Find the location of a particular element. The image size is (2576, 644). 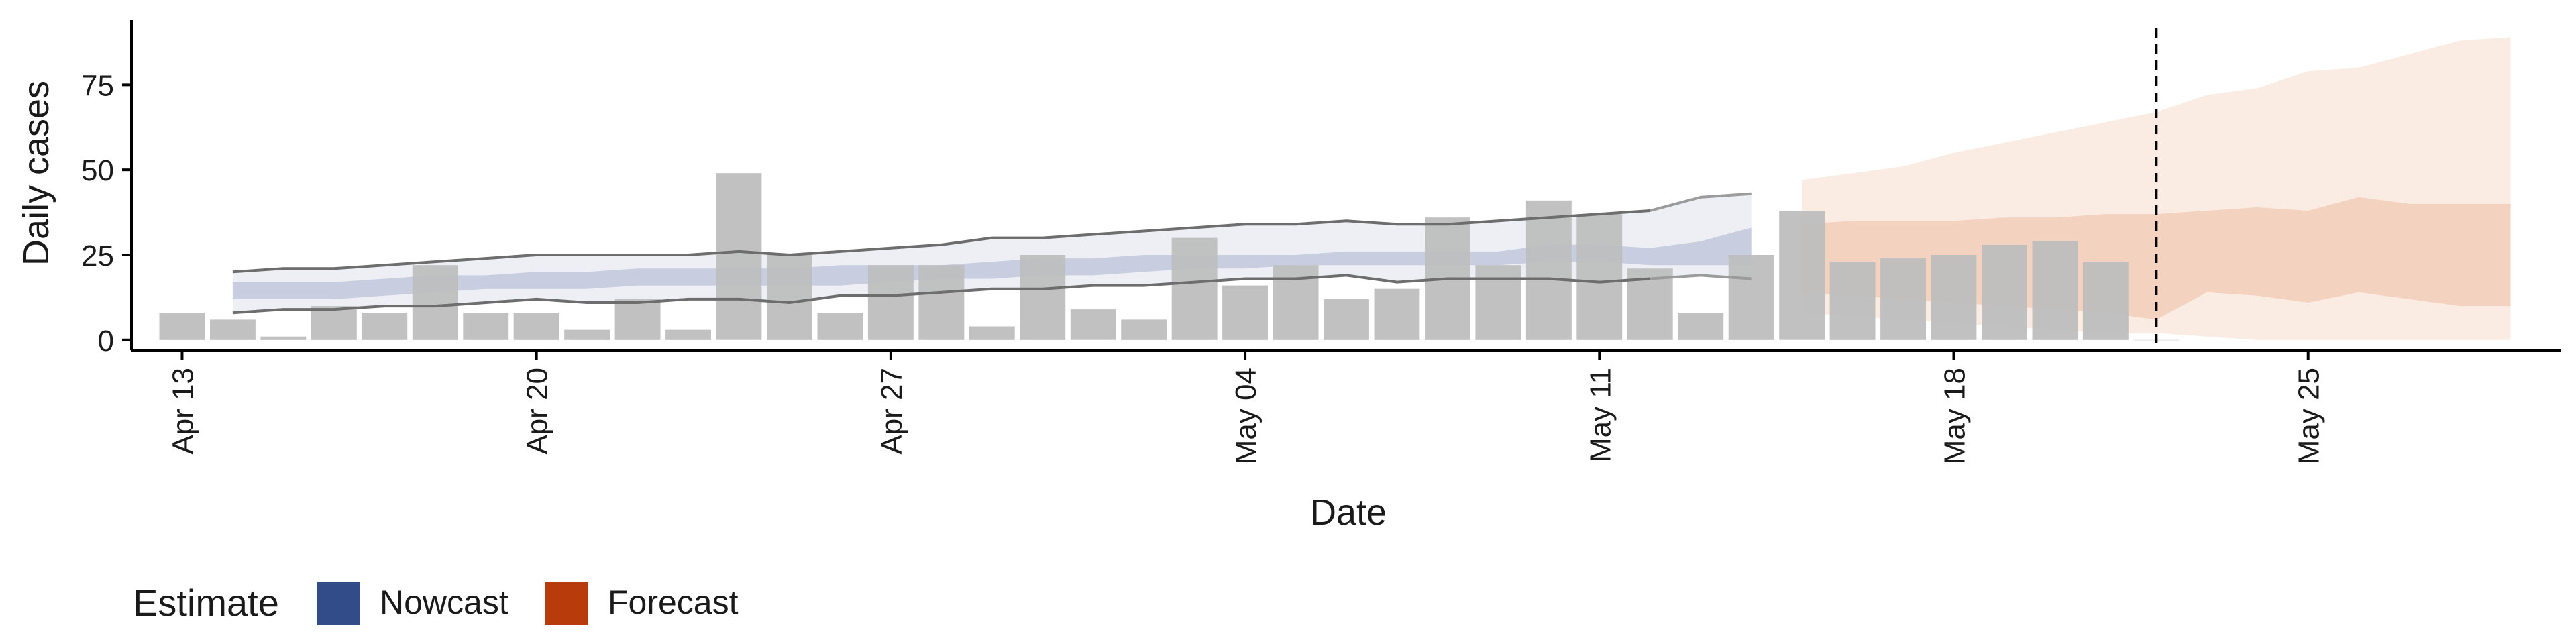

nowcast-lower-line is located at coordinates (941, 294).